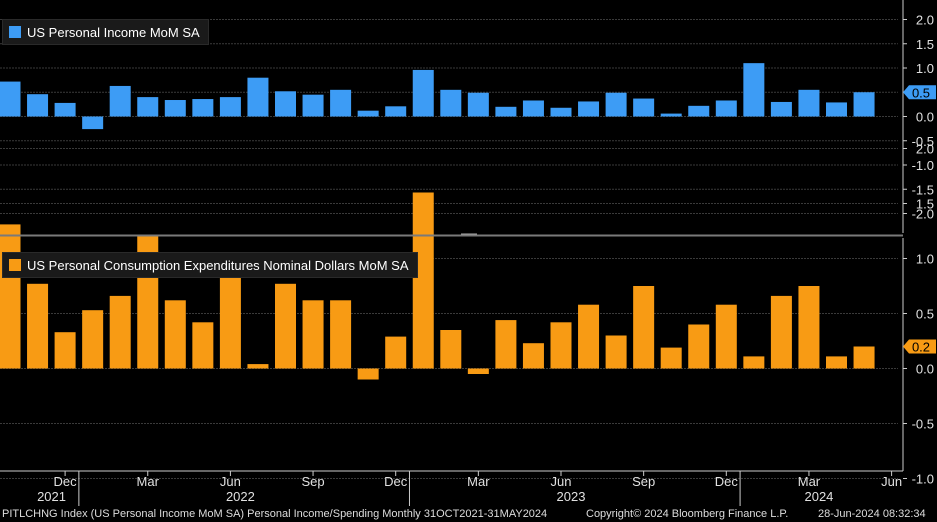 This screenshot has height=522, width=937. I want to click on income-ytick-label: 1.0, so click(925, 68).